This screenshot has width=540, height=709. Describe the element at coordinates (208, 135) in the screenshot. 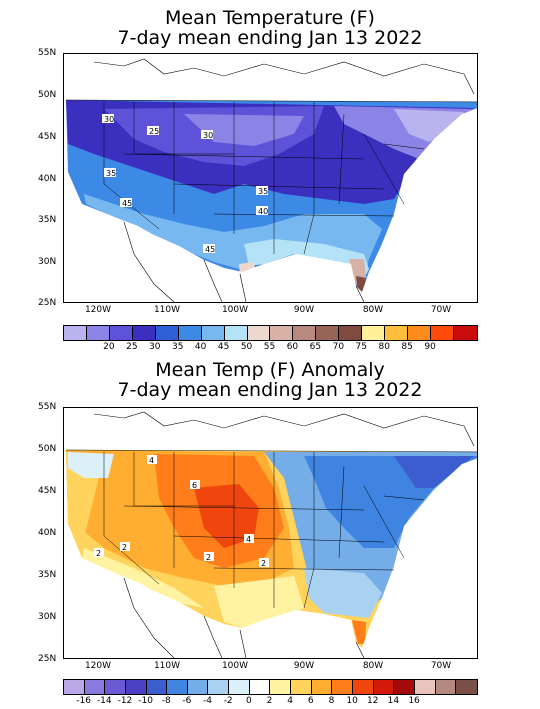

I see `contour-label: 30` at that location.